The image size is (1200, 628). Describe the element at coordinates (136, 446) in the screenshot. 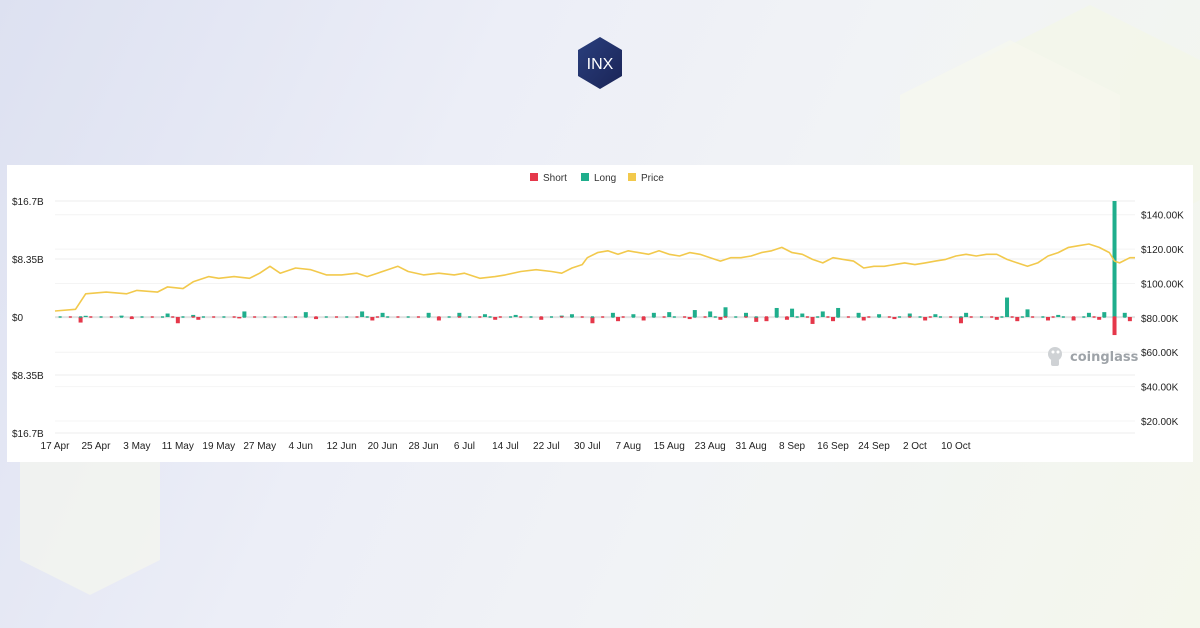

I see `x-tick-label: 3 May` at that location.